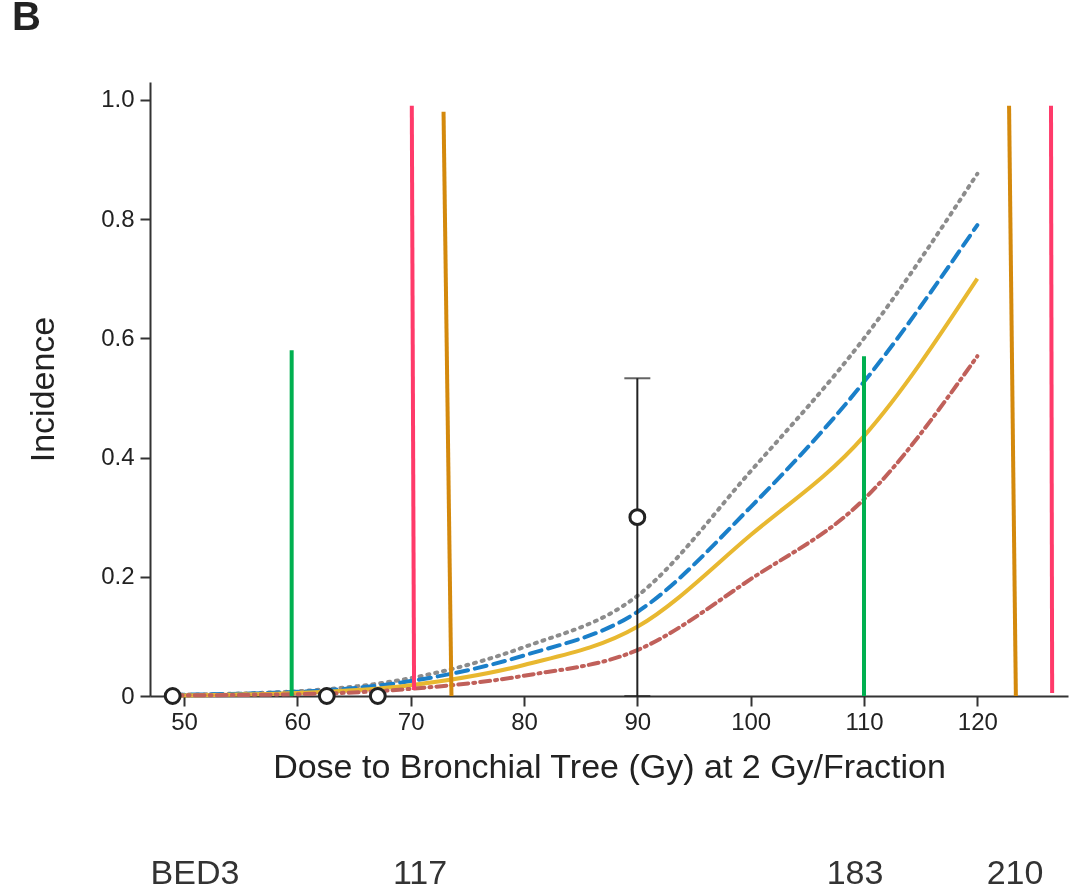 The image size is (1077, 889). Describe the element at coordinates (411, 721) in the screenshot. I see `x-tick-label: 70` at that location.